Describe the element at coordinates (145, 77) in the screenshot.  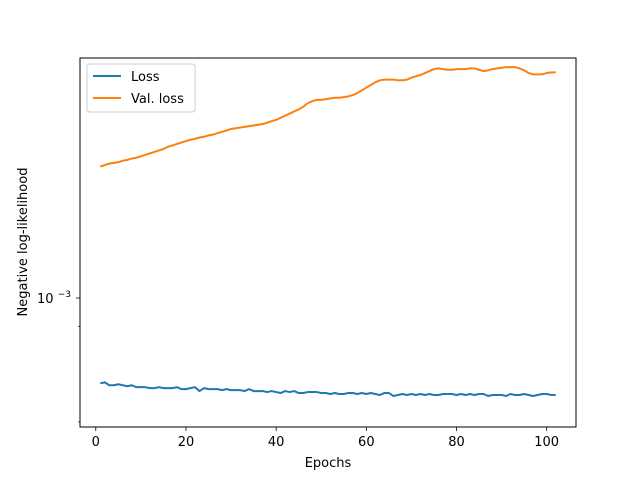
I see `legend-label-loss: Loss` at that location.